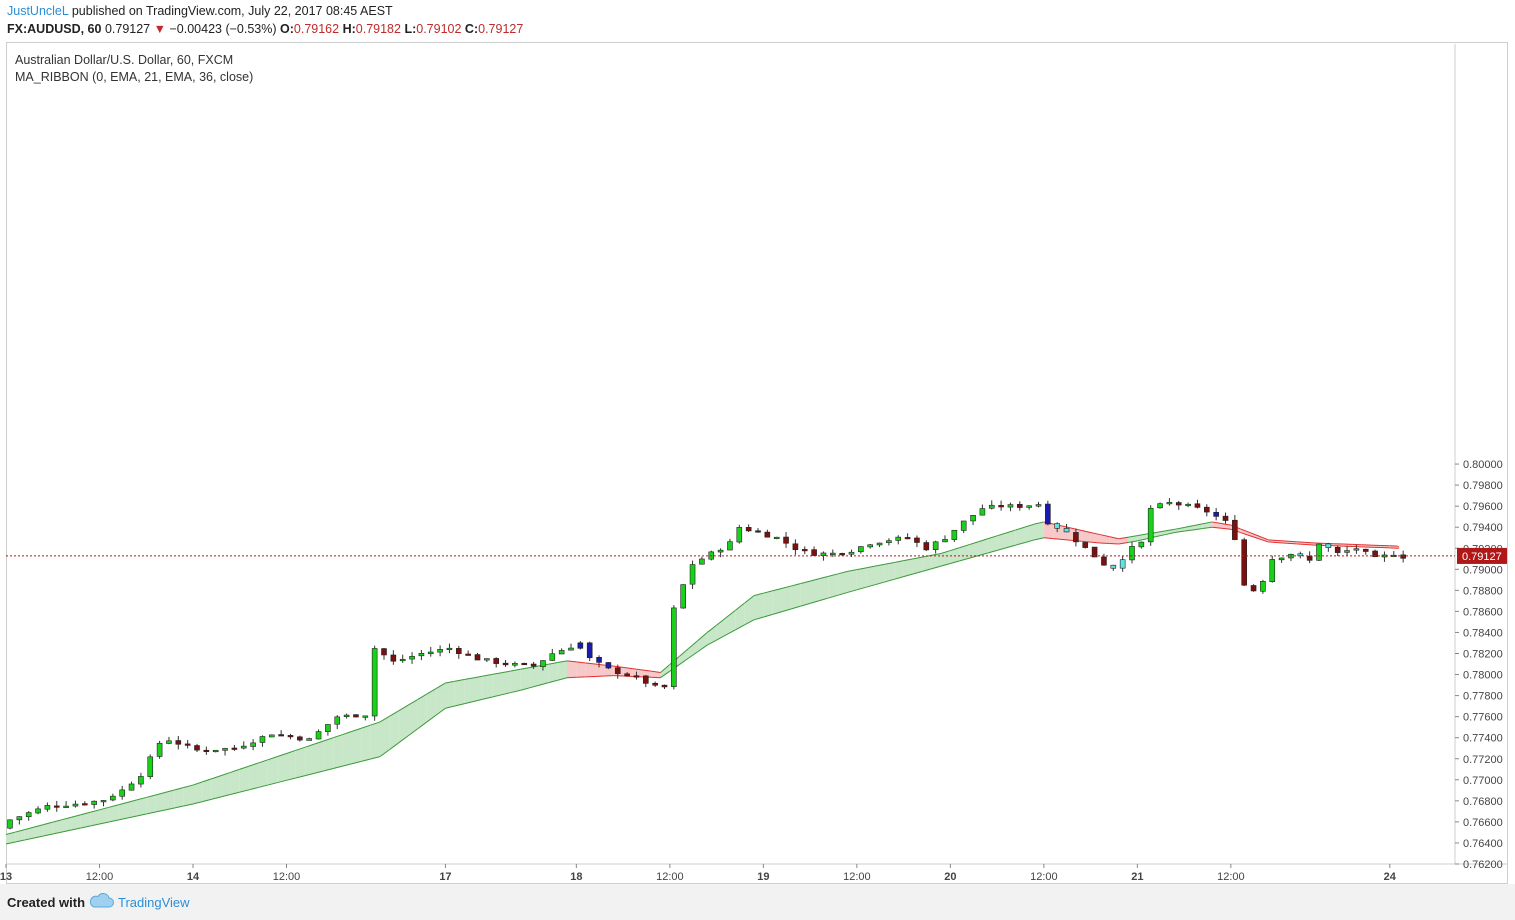 This screenshot has height=920, width=1515. Describe the element at coordinates (576, 877) in the screenshot. I see `x-tick-label: 18` at that location.